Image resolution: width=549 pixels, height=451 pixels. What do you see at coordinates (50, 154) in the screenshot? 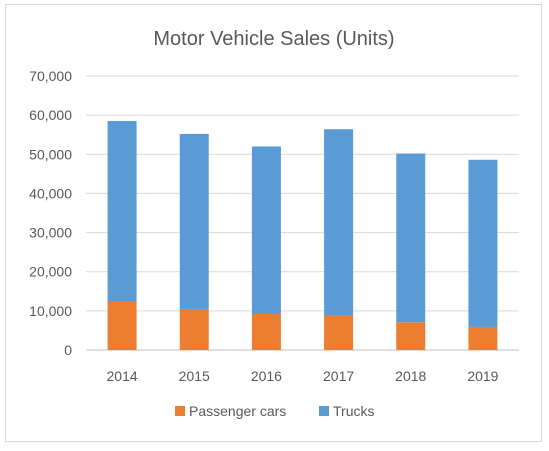
I see `y-tick-label: 50,000` at bounding box center [50, 154].